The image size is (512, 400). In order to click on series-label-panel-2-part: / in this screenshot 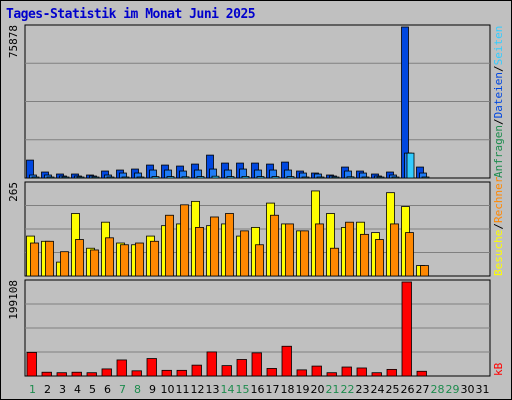, I will do `click(498, 226)`.